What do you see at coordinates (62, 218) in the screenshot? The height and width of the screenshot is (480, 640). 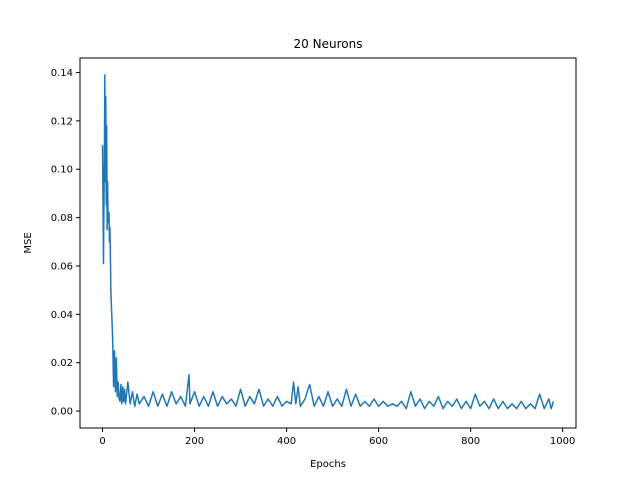 I see `y-tick-label: 0.08` at bounding box center [62, 218].